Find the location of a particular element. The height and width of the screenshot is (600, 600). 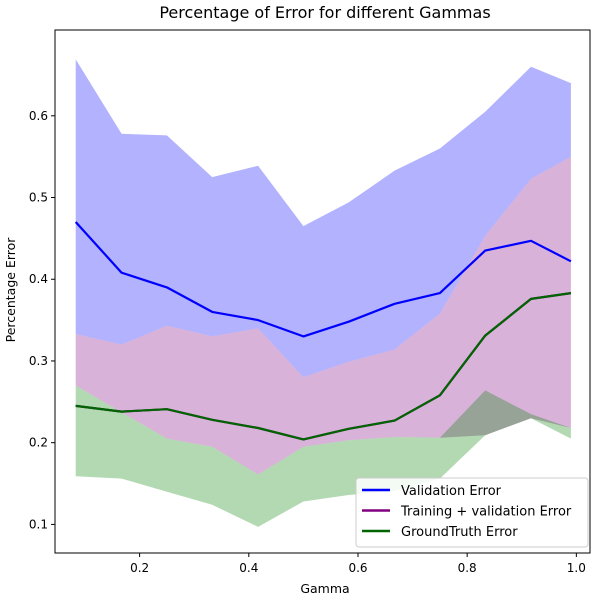

legend-label: GroundTruth Error is located at coordinates (459, 532).